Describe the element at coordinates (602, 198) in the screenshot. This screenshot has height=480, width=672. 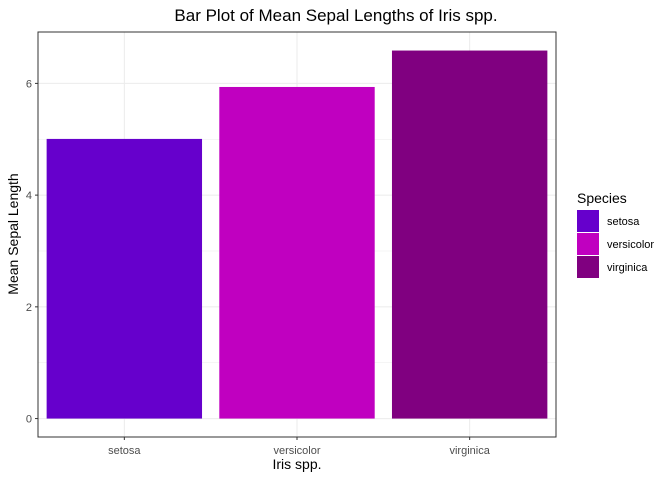
I see `legend-title: Species` at that location.